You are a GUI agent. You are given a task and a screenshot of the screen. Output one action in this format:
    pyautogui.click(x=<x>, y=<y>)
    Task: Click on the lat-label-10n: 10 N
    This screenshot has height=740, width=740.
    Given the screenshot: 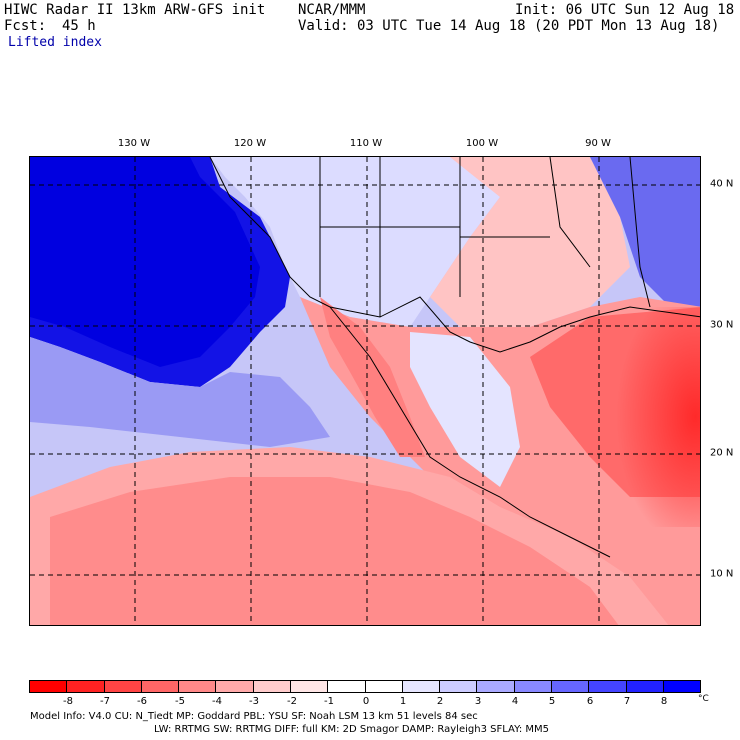 What is the action you would take?
    pyautogui.click(x=722, y=574)
    